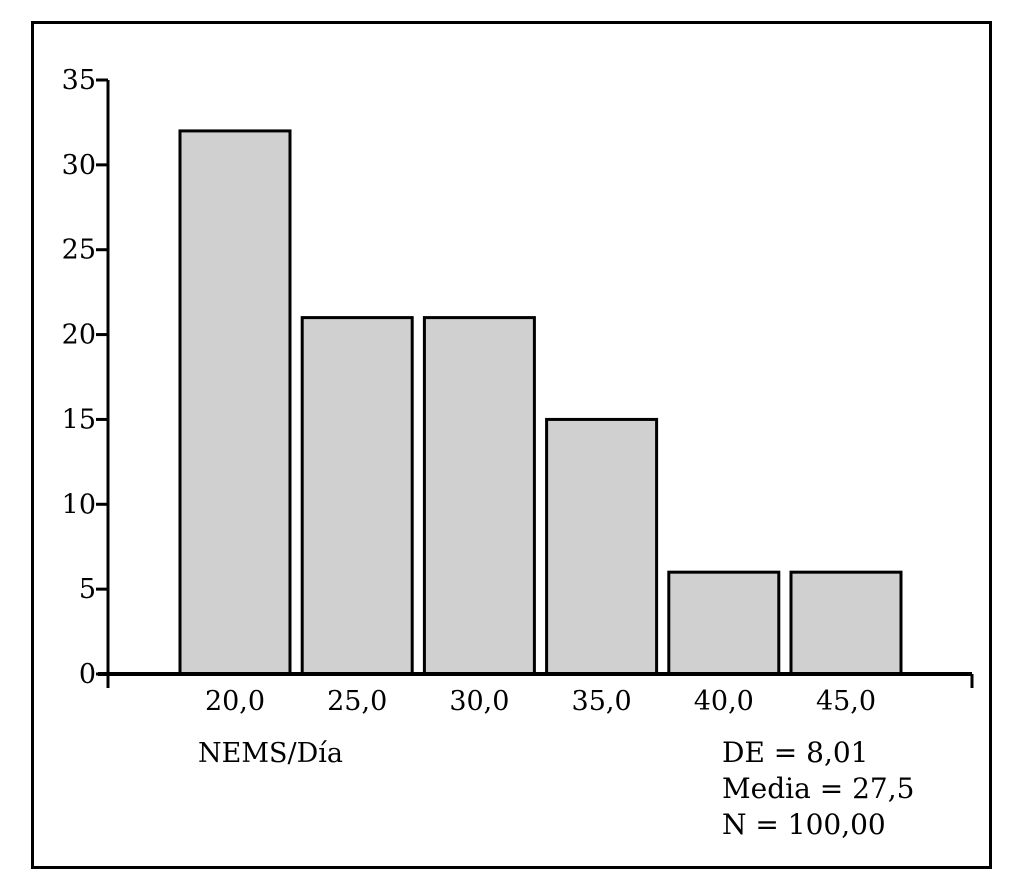 The image size is (1024, 889). I want to click on x-tick-label: 20,0, so click(235, 701).